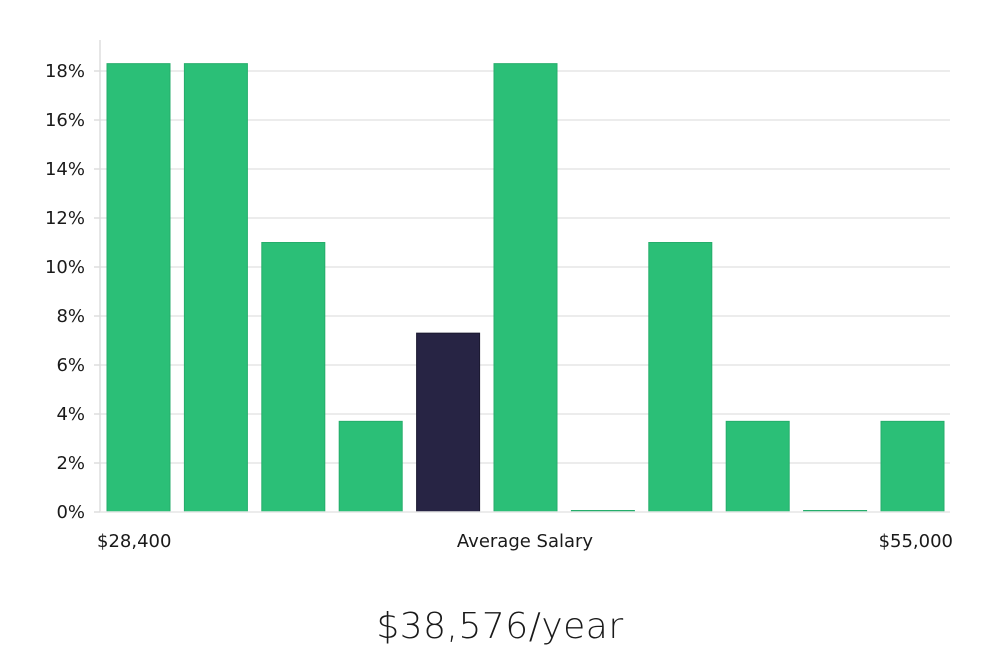 The height and width of the screenshot is (660, 1000). What do you see at coordinates (70, 365) in the screenshot?
I see `y-tick-label: 6%` at bounding box center [70, 365].